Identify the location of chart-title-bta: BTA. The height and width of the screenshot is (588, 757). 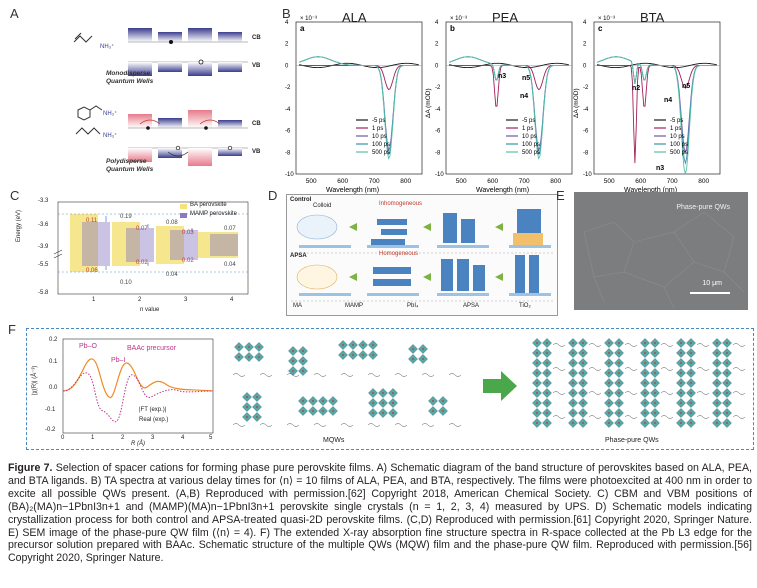
(652, 17).